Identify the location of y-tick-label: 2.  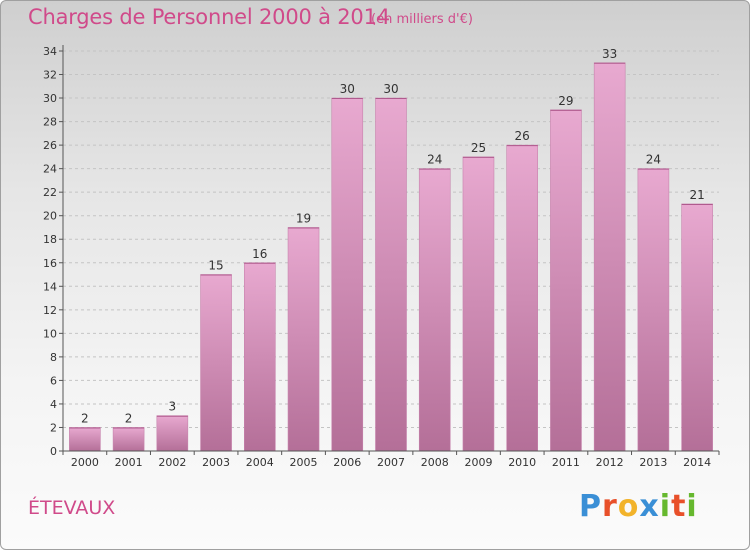
(53, 427).